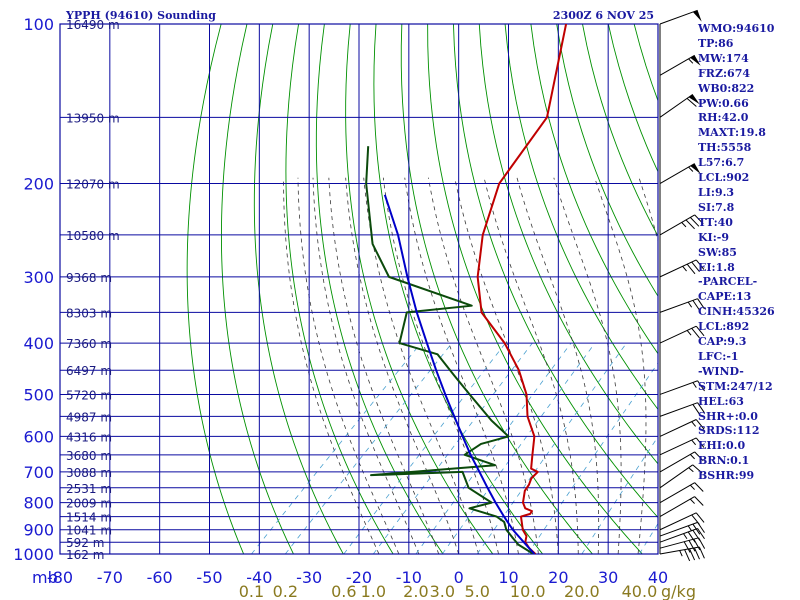 The image size is (800, 600). What do you see at coordinates (508, 577) in the screenshot?
I see `temp-tick-label: 10` at bounding box center [508, 577].